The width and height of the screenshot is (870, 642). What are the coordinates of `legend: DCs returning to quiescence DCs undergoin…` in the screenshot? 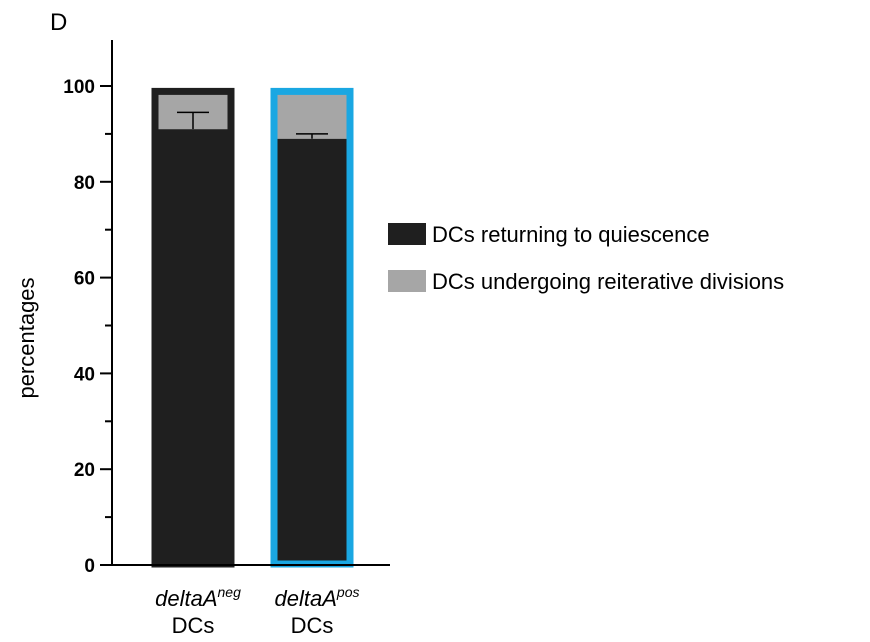 It's located at (586, 258).